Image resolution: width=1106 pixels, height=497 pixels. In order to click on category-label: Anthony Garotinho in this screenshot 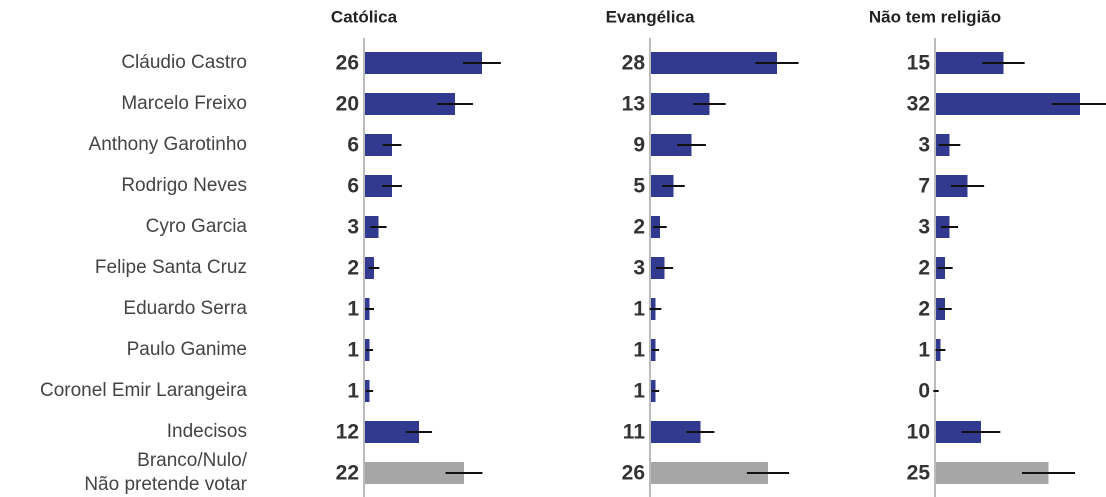, I will do `click(168, 144)`.